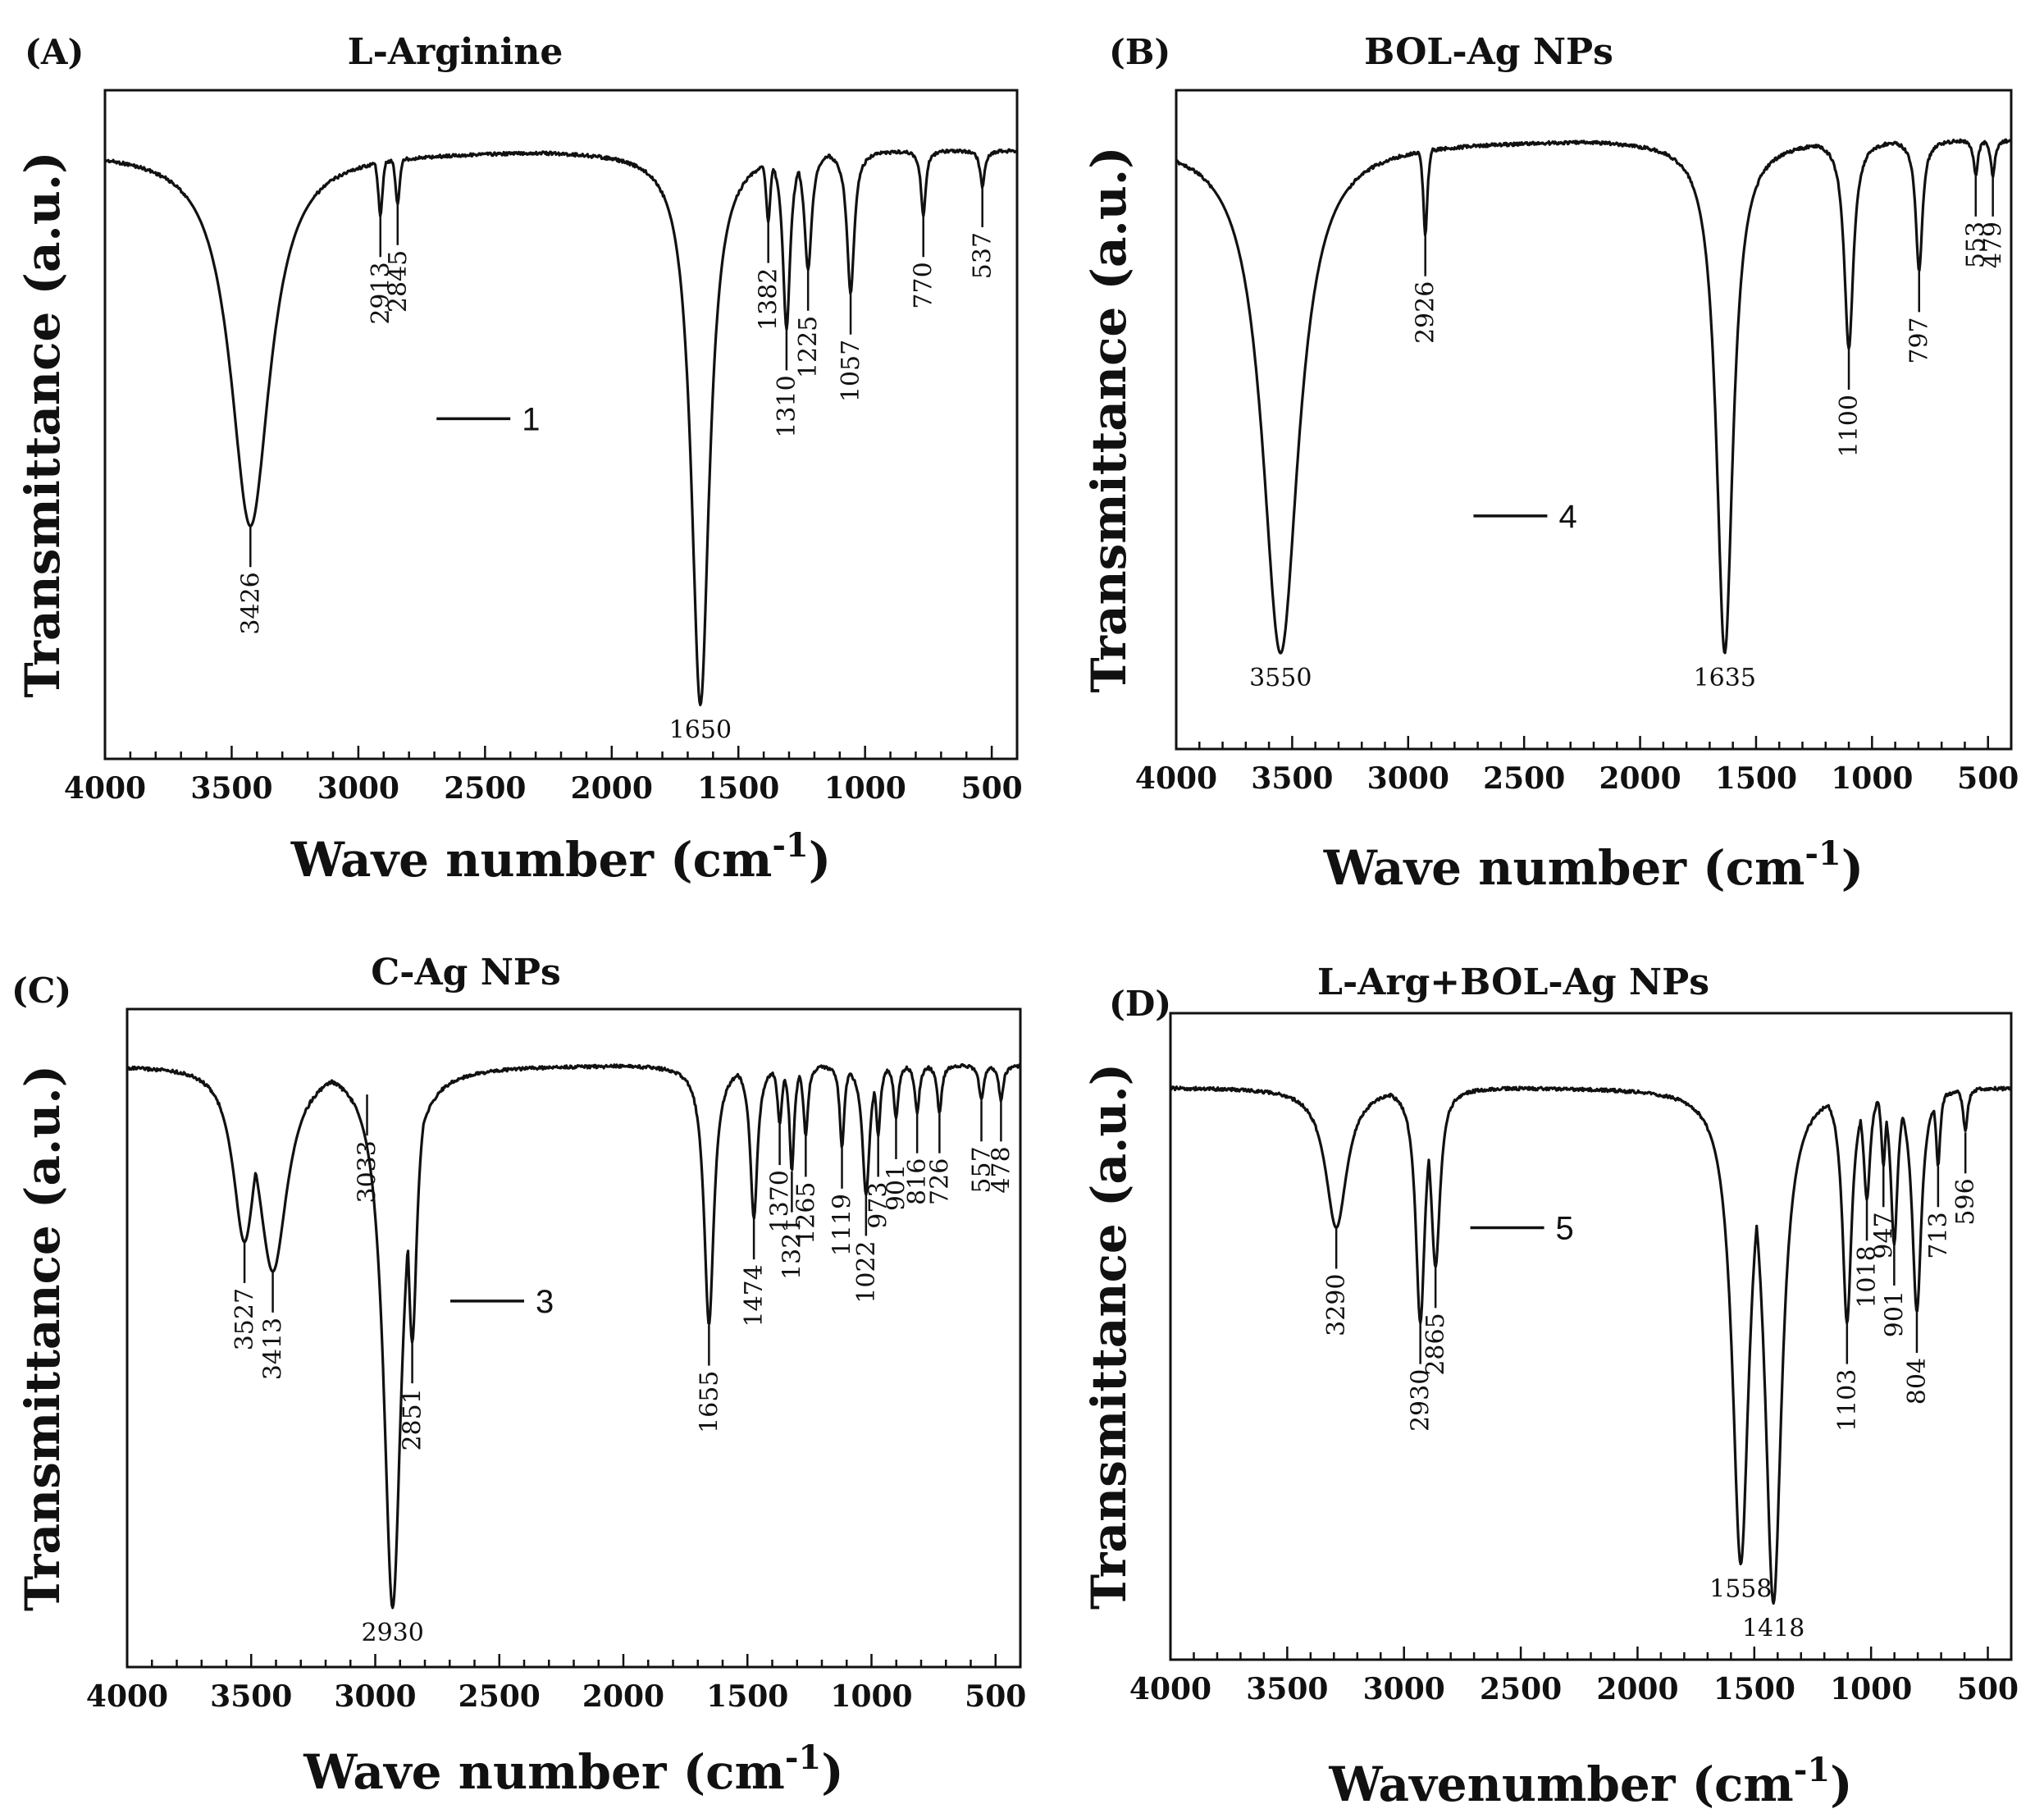  Describe the element at coordinates (54, 52) in the screenshot. I see `panel-letter: (A)` at that location.